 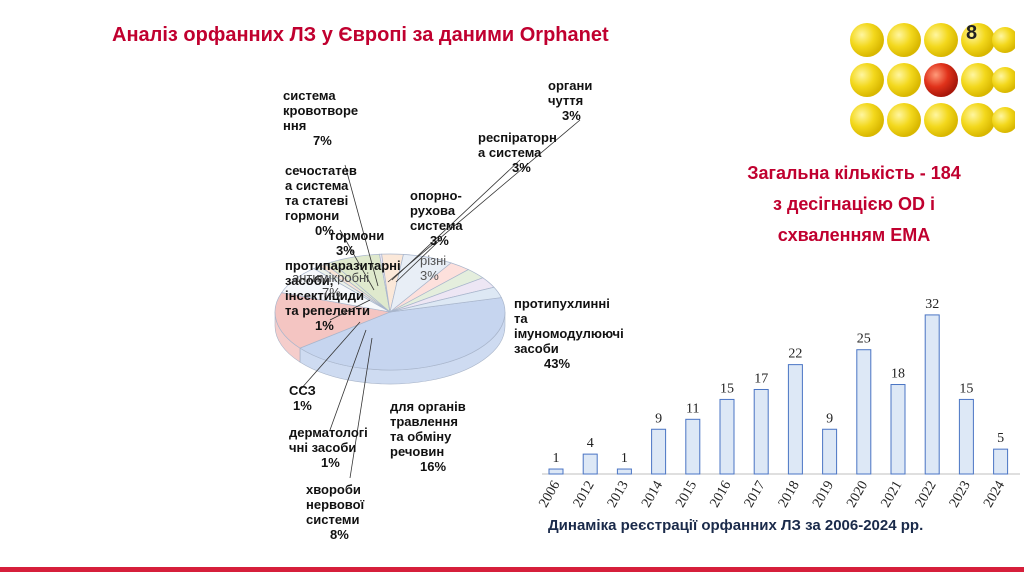 What do you see at coordinates (692, 408) in the screenshot?
I see `bar-value-label: 11` at bounding box center [692, 408].